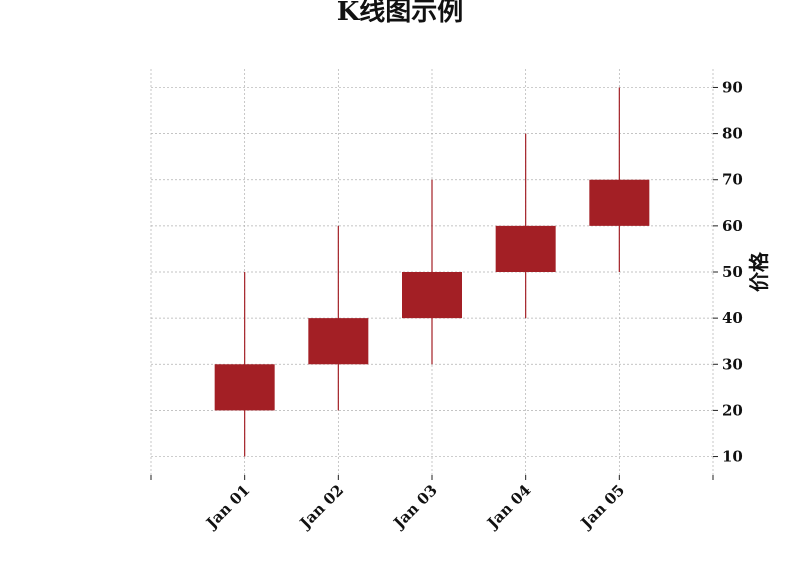  What do you see at coordinates (732, 272) in the screenshot?
I see `y-tick-label: 50` at bounding box center [732, 272].